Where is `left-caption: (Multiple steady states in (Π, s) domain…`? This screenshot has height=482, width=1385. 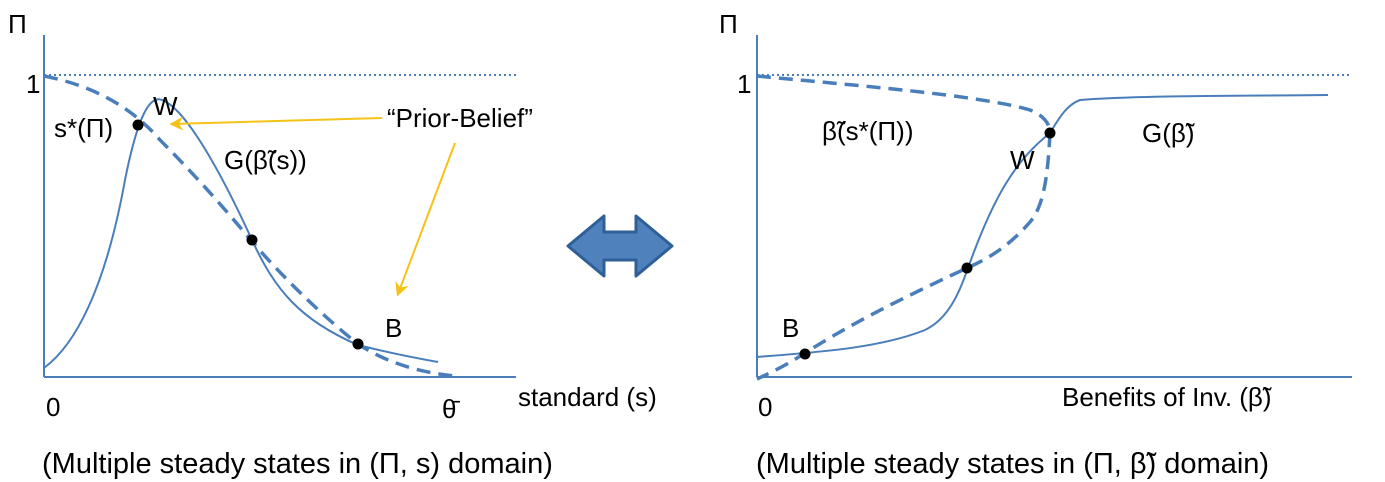 left-caption: (Multiple steady states in (Π, s) domain… is located at coordinates (297, 464).